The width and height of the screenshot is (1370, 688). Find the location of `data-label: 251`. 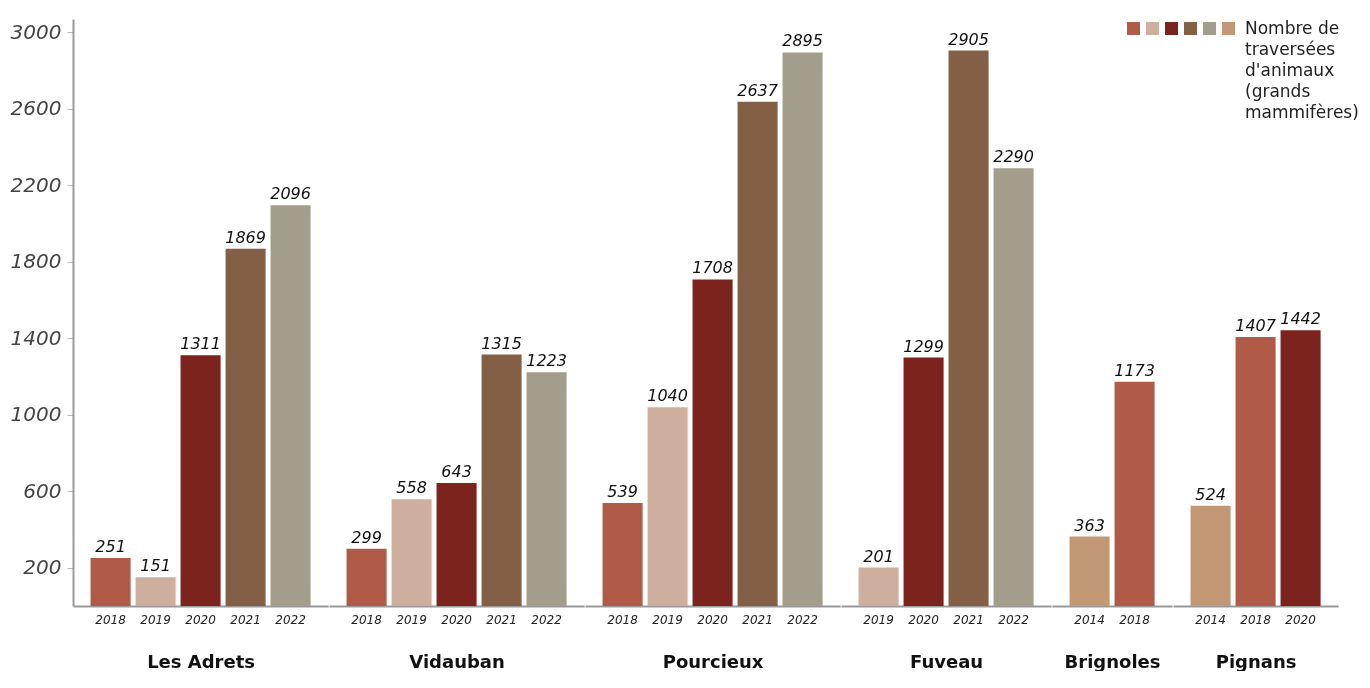

data-label: 251 is located at coordinates (110, 547).